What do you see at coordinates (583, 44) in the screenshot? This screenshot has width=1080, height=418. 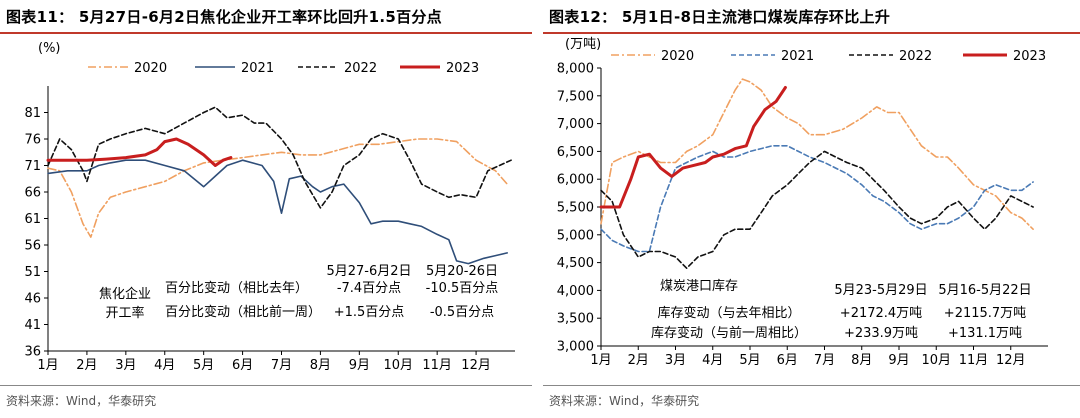 I see `y-axis-unit: (万吨)` at bounding box center [583, 44].